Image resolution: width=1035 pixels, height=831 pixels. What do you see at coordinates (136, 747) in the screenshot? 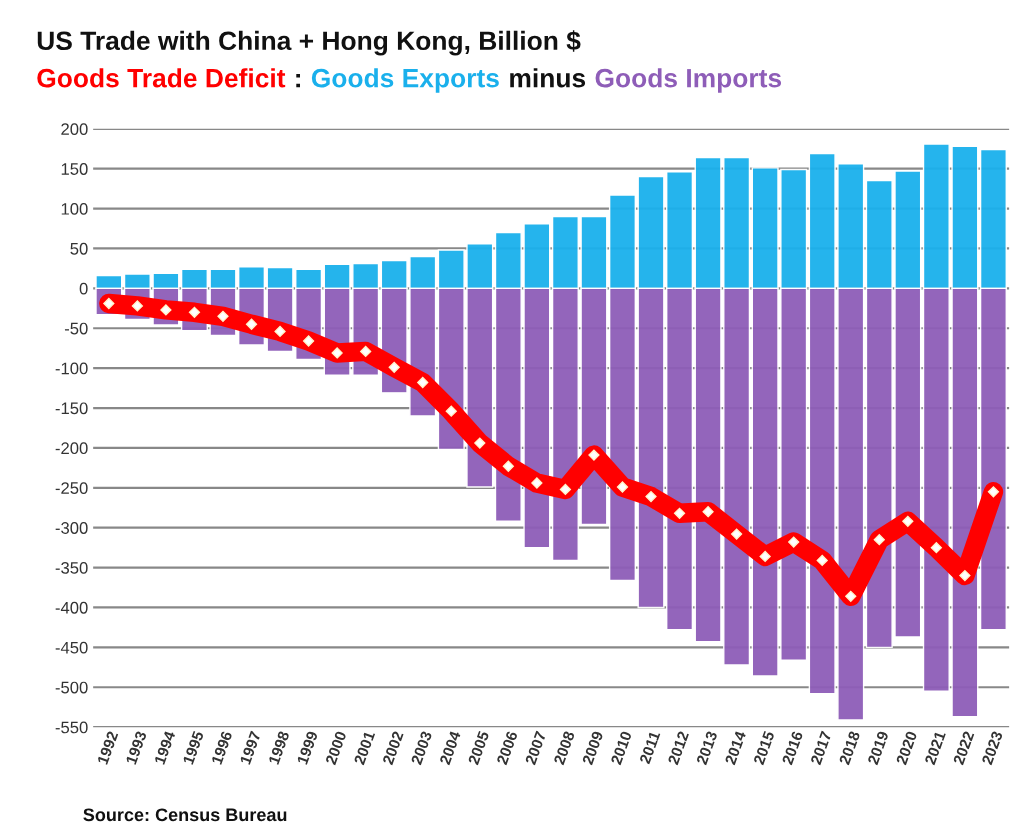
I see `x-tick-label: 1993` at bounding box center [136, 747].